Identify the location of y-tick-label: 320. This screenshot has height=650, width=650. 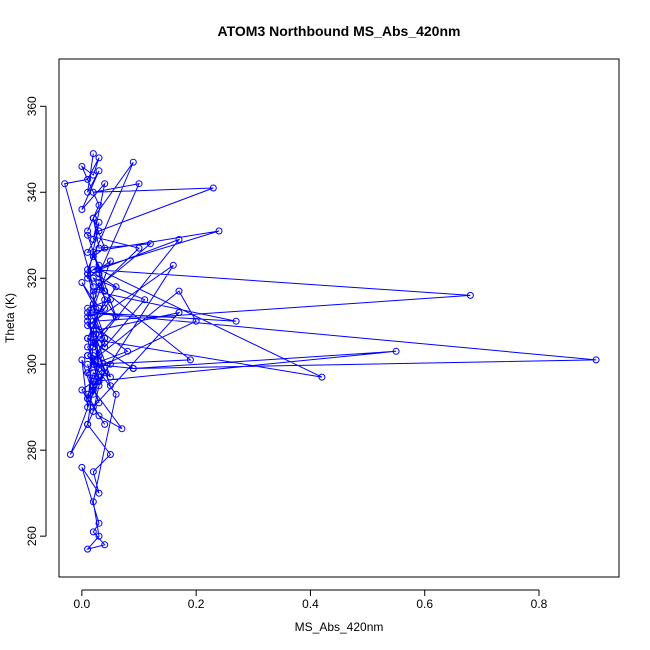
(32, 278).